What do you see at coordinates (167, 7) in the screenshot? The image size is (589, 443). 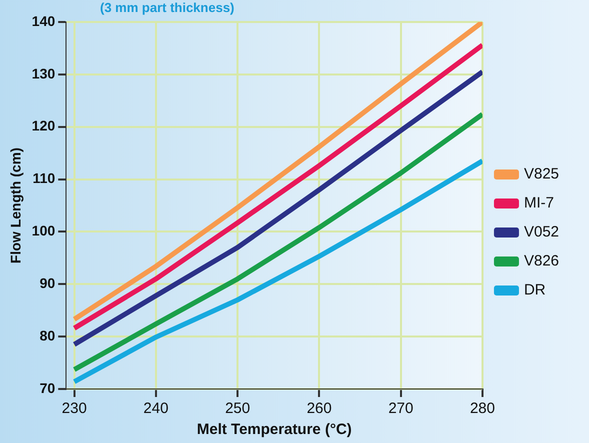 I see `chart-subtitle: (3 mm part thickness)` at bounding box center [167, 7].